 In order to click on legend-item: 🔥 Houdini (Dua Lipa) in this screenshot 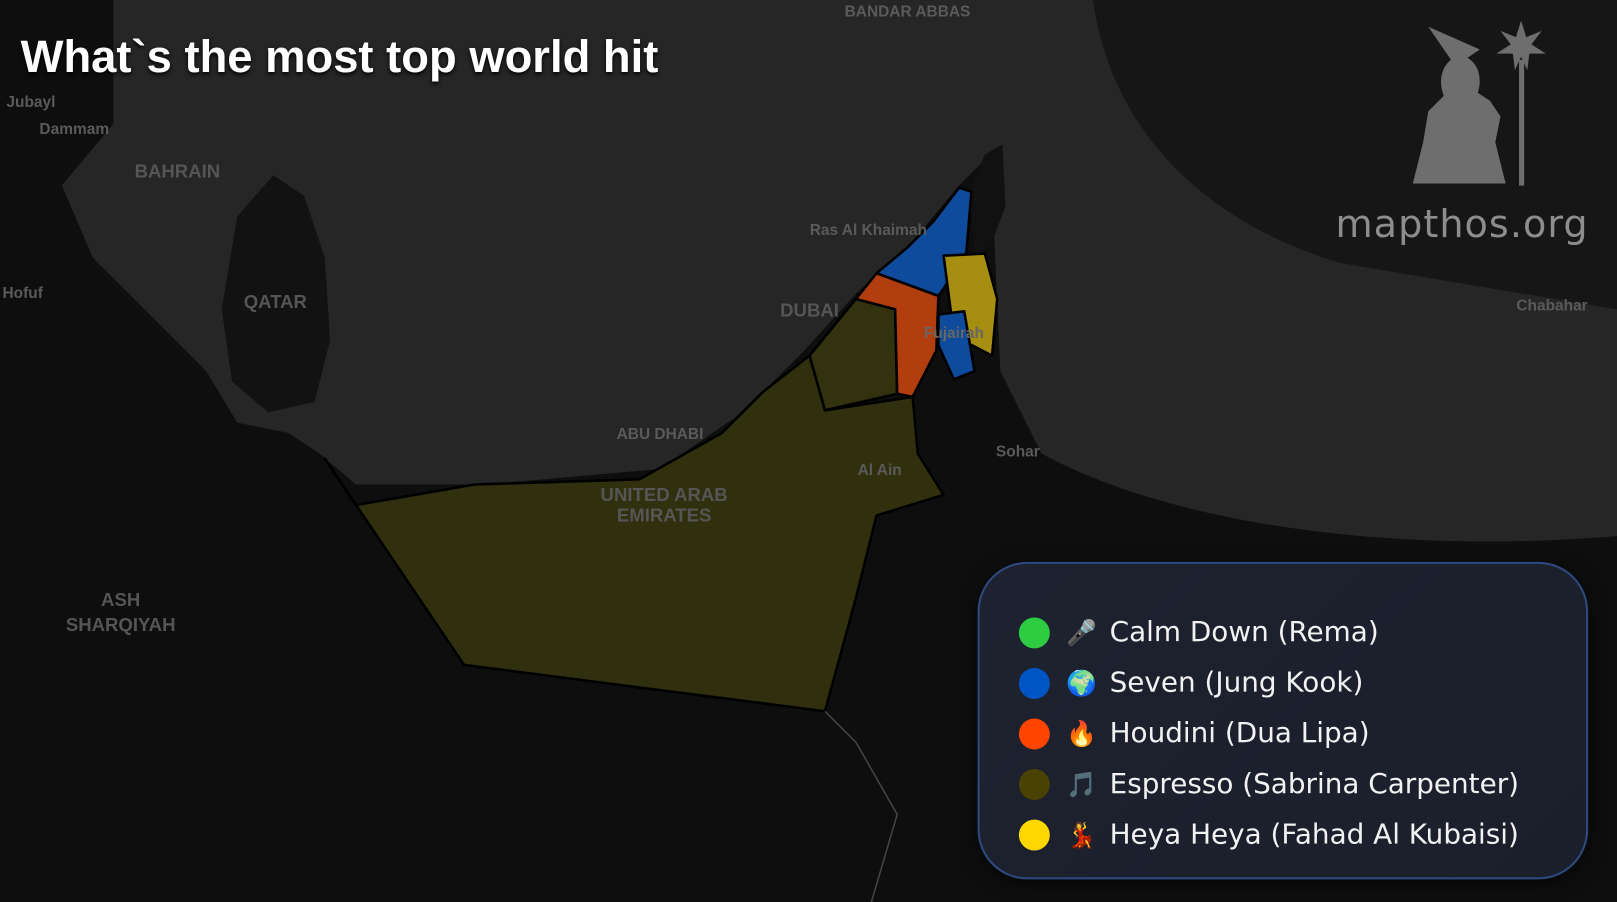, I will do `click(1302, 733)`.